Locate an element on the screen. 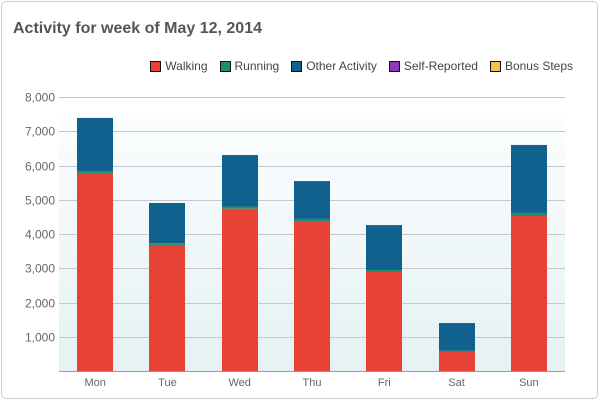  legend-label: Other Activity is located at coordinates (341, 66).